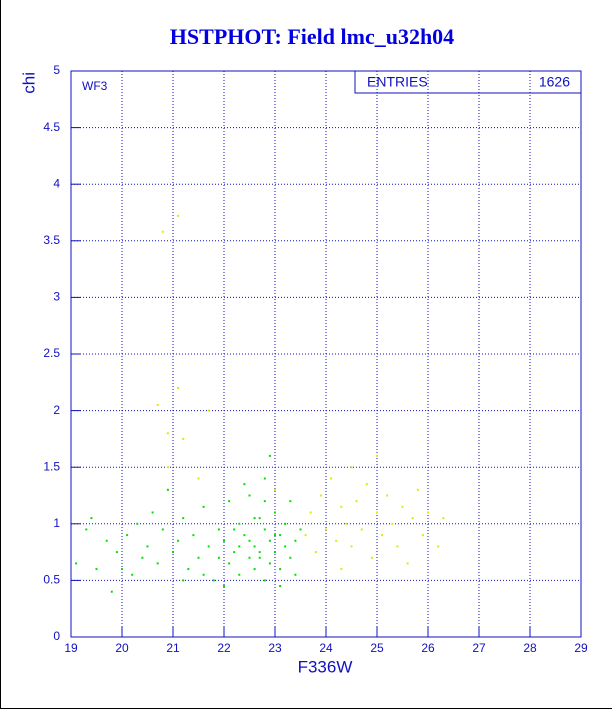  What do you see at coordinates (95, 86) in the screenshot?
I see `annotation: WF3` at bounding box center [95, 86].